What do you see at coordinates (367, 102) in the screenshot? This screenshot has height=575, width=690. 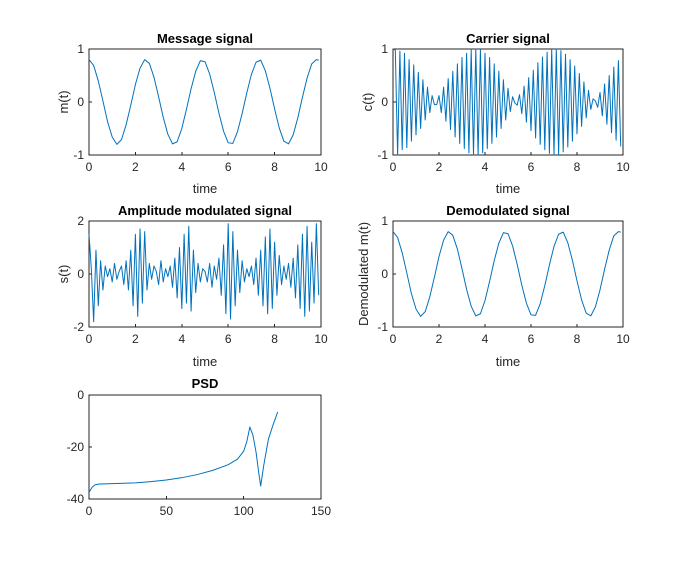 I see `y-axis-label: c(t)` at bounding box center [367, 102].